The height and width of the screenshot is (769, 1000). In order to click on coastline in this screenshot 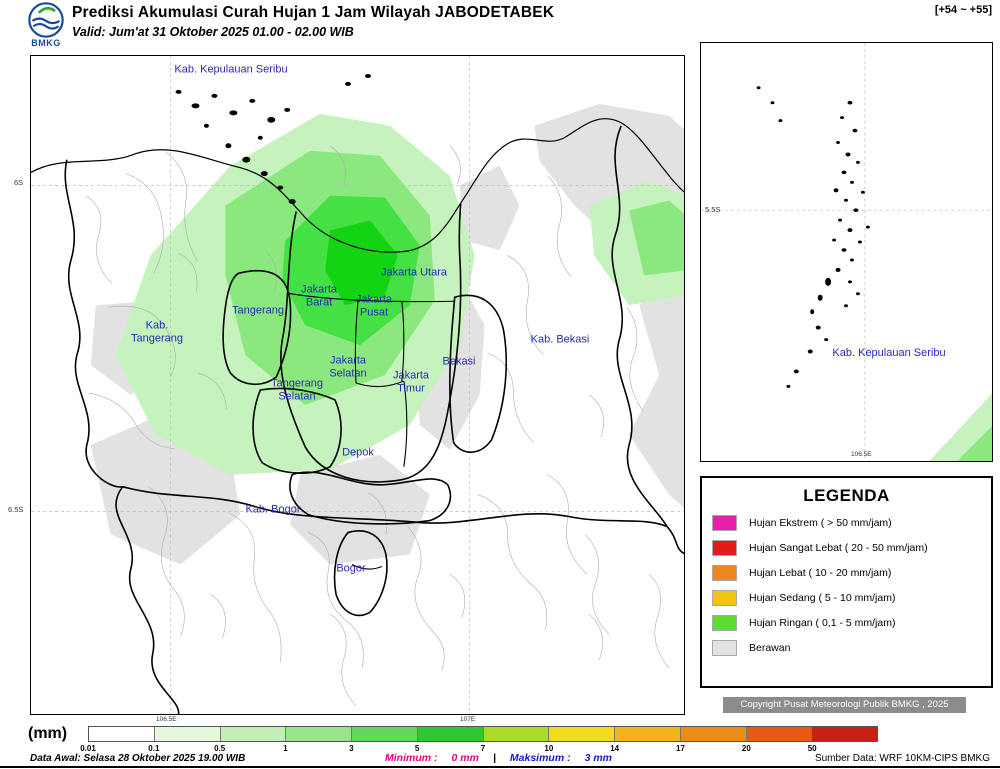, I will do `click(357, 185)`.